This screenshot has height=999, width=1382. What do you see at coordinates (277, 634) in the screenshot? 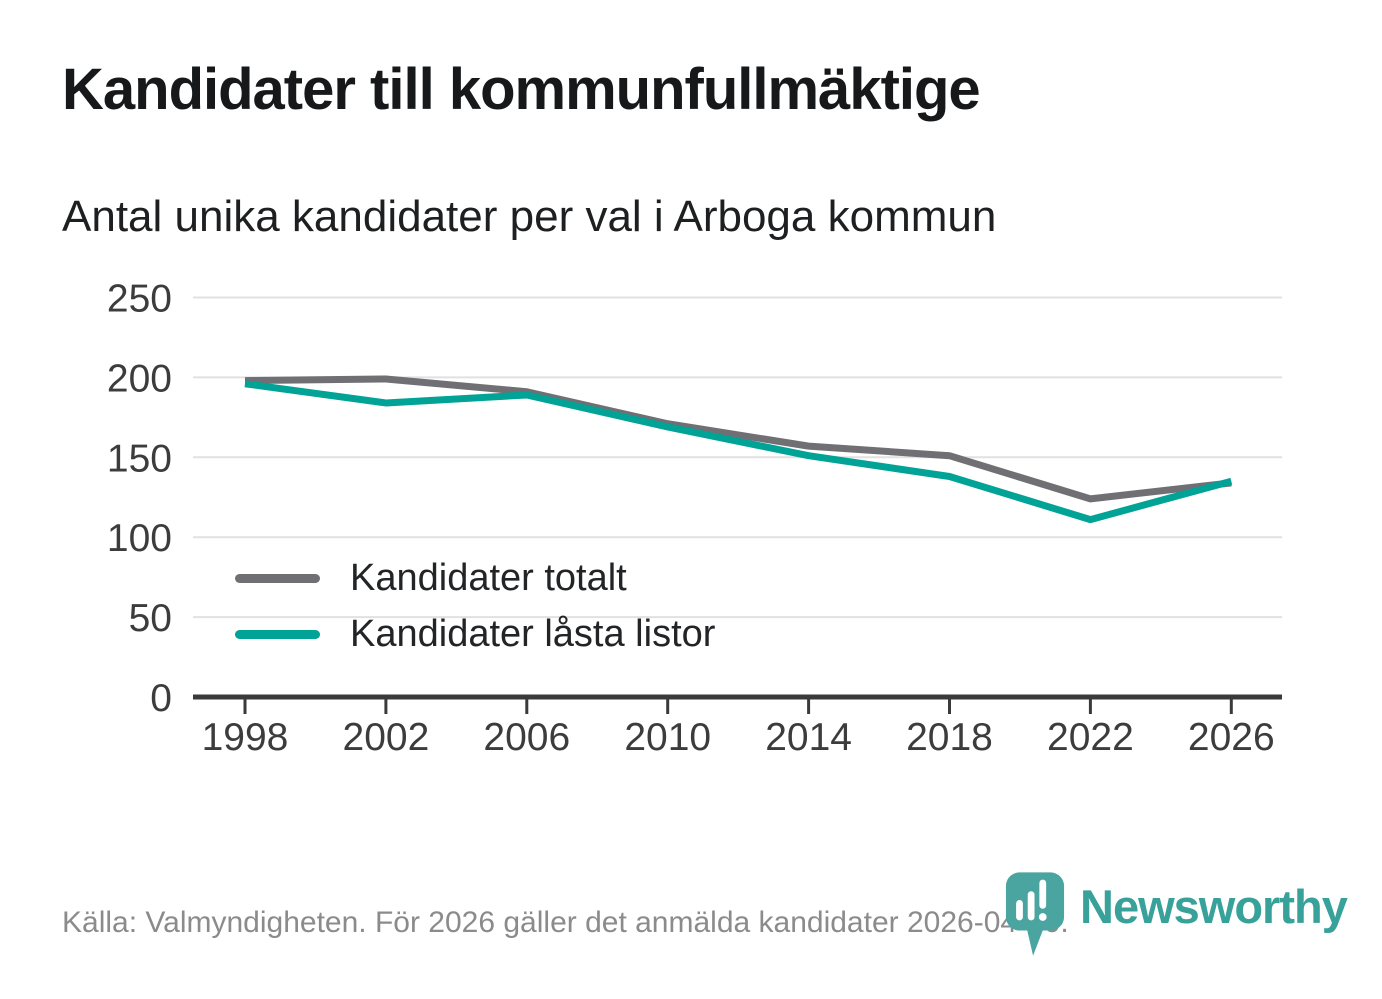
I see `legend-swatch-teal-line` at bounding box center [277, 634].